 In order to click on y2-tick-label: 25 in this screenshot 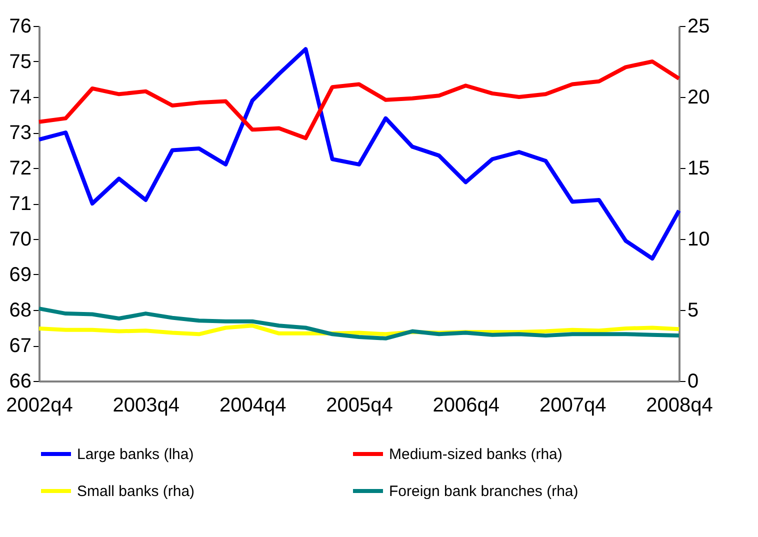, I will do `click(699, 27)`.